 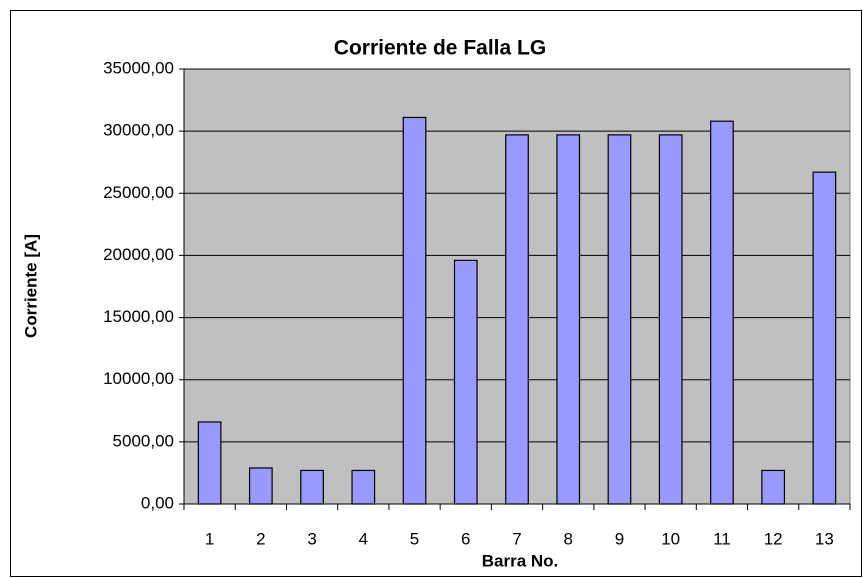 What do you see at coordinates (722, 538) in the screenshot?
I see `x-tick-label: 11` at bounding box center [722, 538].